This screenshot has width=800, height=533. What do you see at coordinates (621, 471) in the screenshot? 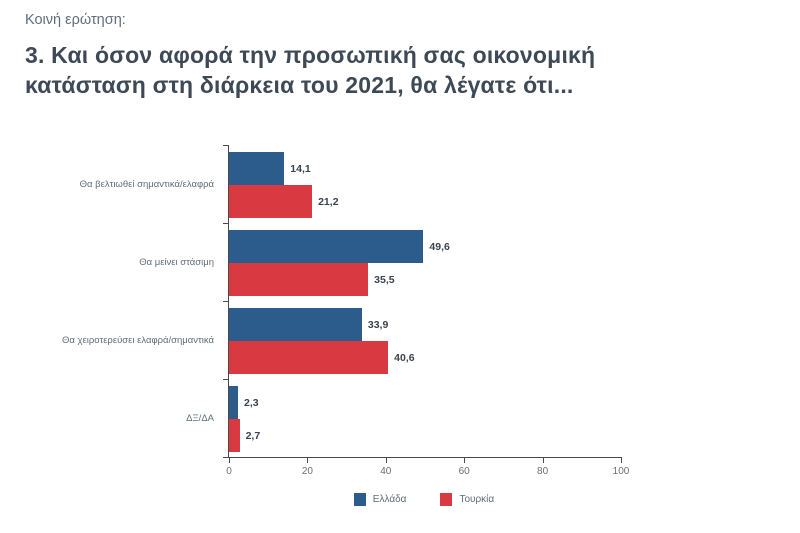
I see `x-axis-tick-label: 100` at bounding box center [621, 471].